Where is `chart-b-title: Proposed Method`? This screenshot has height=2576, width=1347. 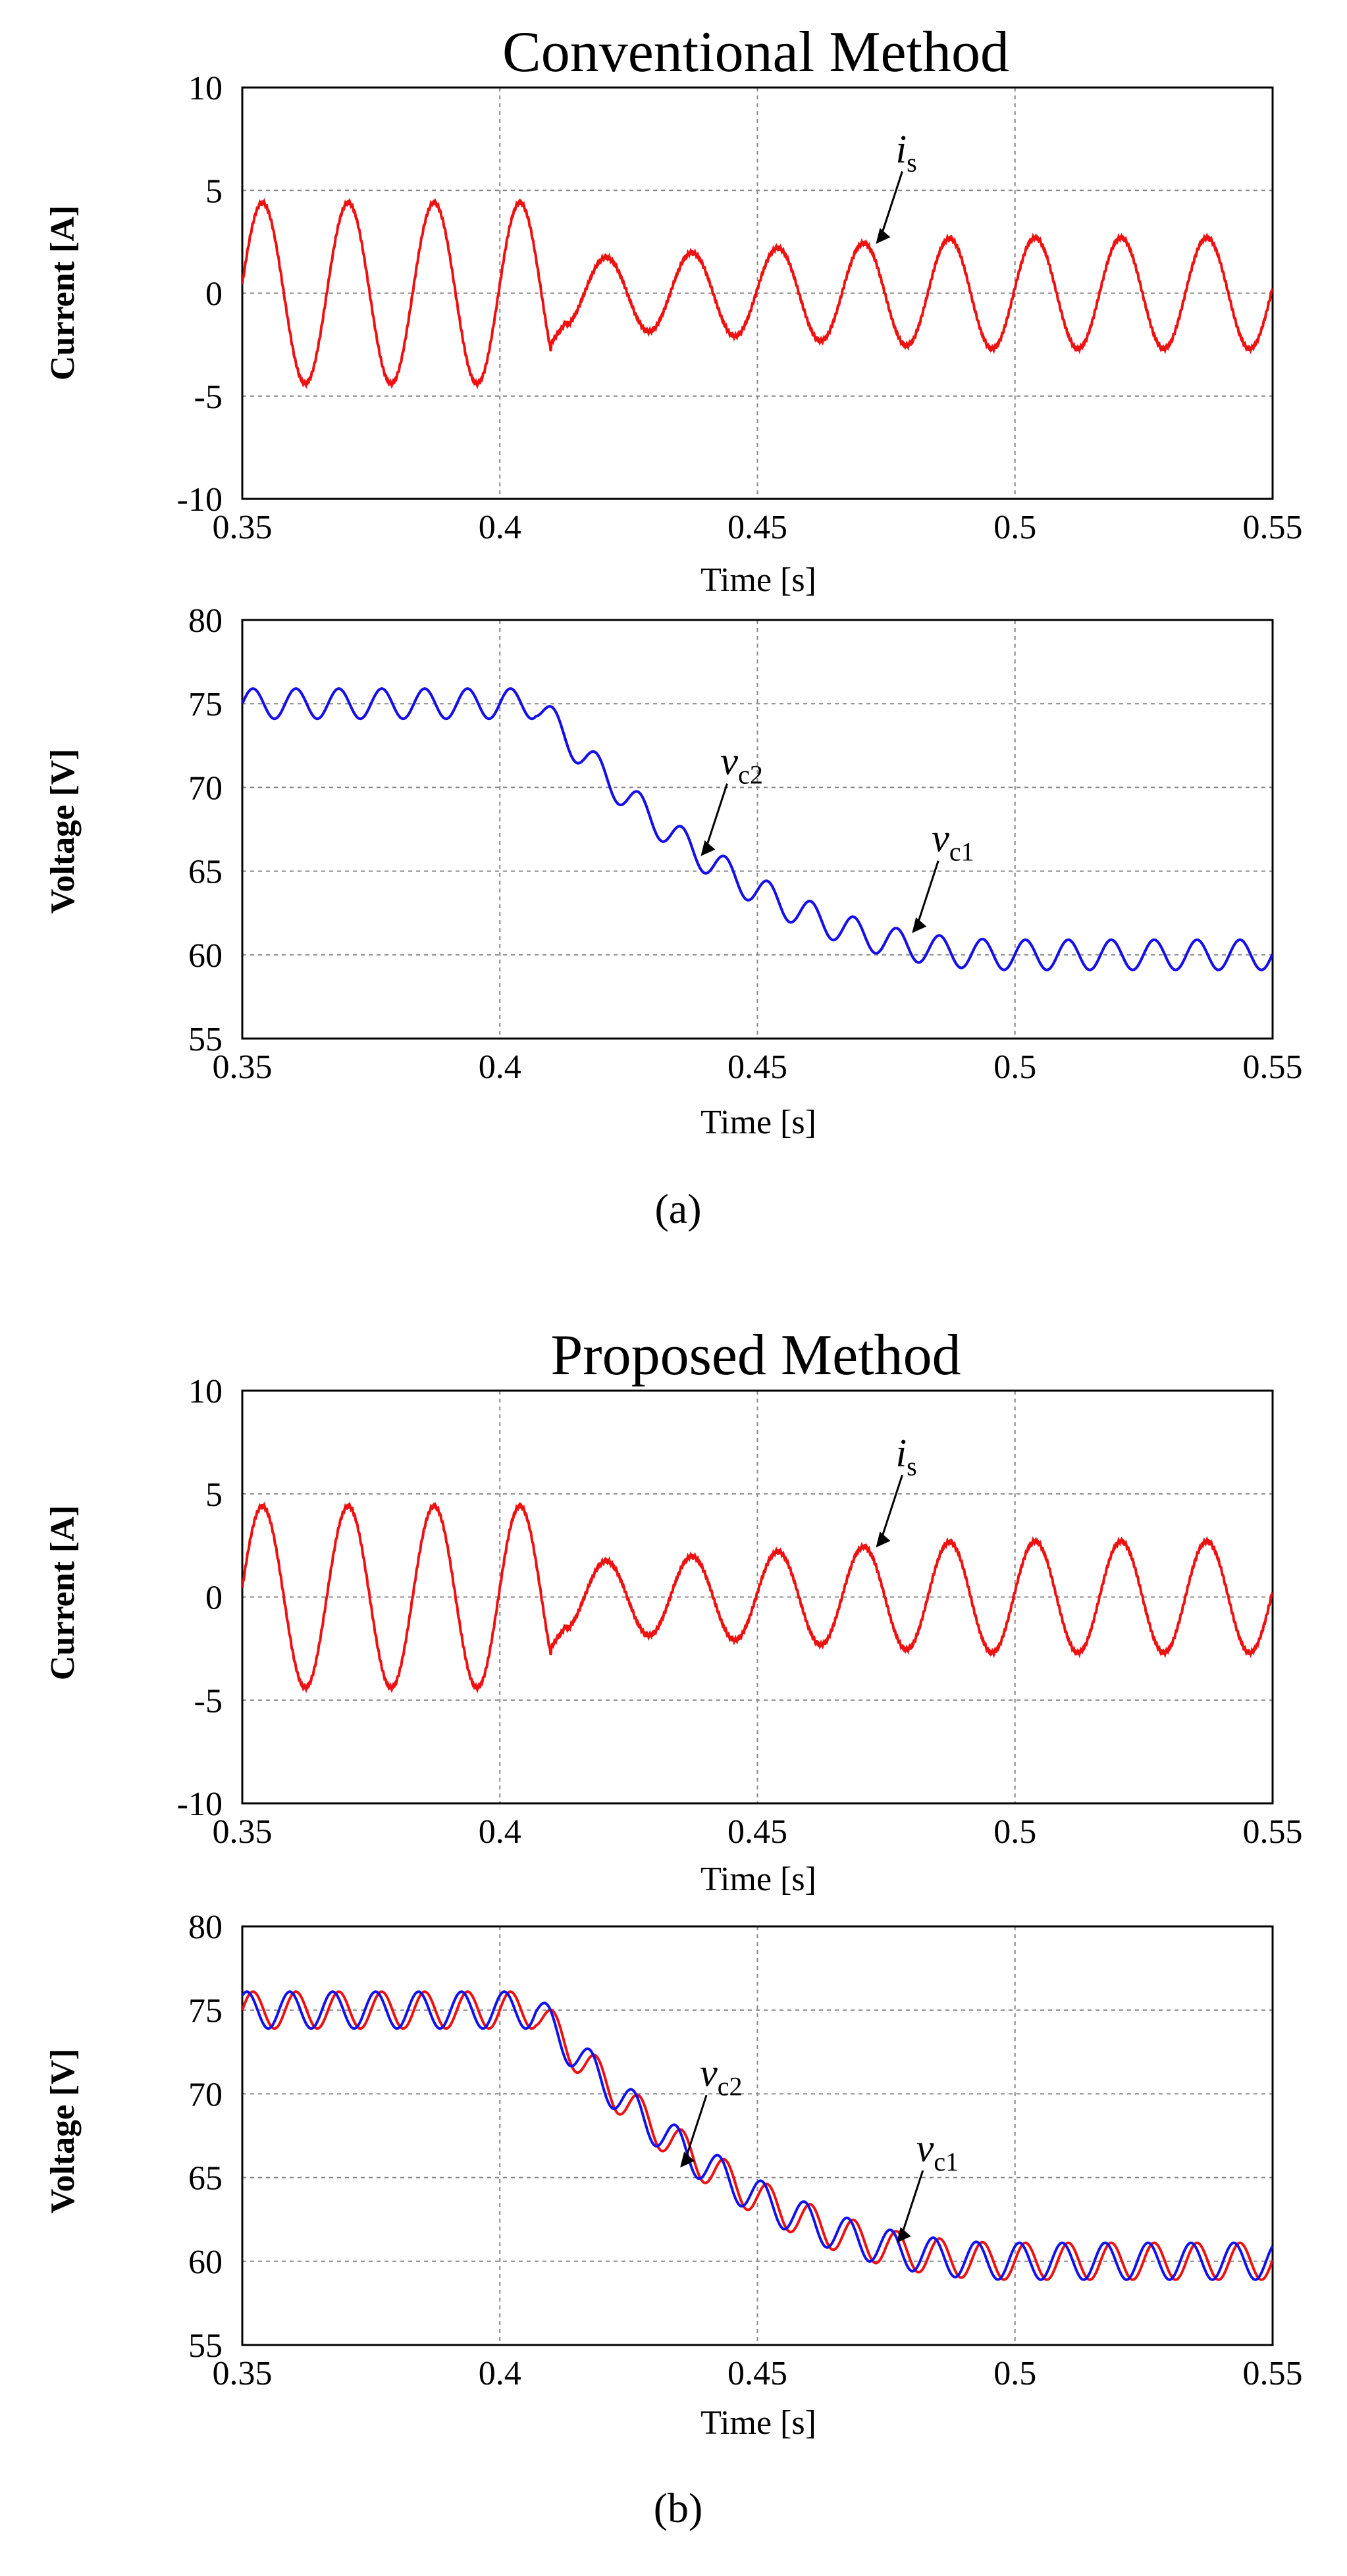 chart-b-title: Proposed Method is located at coordinates (755, 1355).